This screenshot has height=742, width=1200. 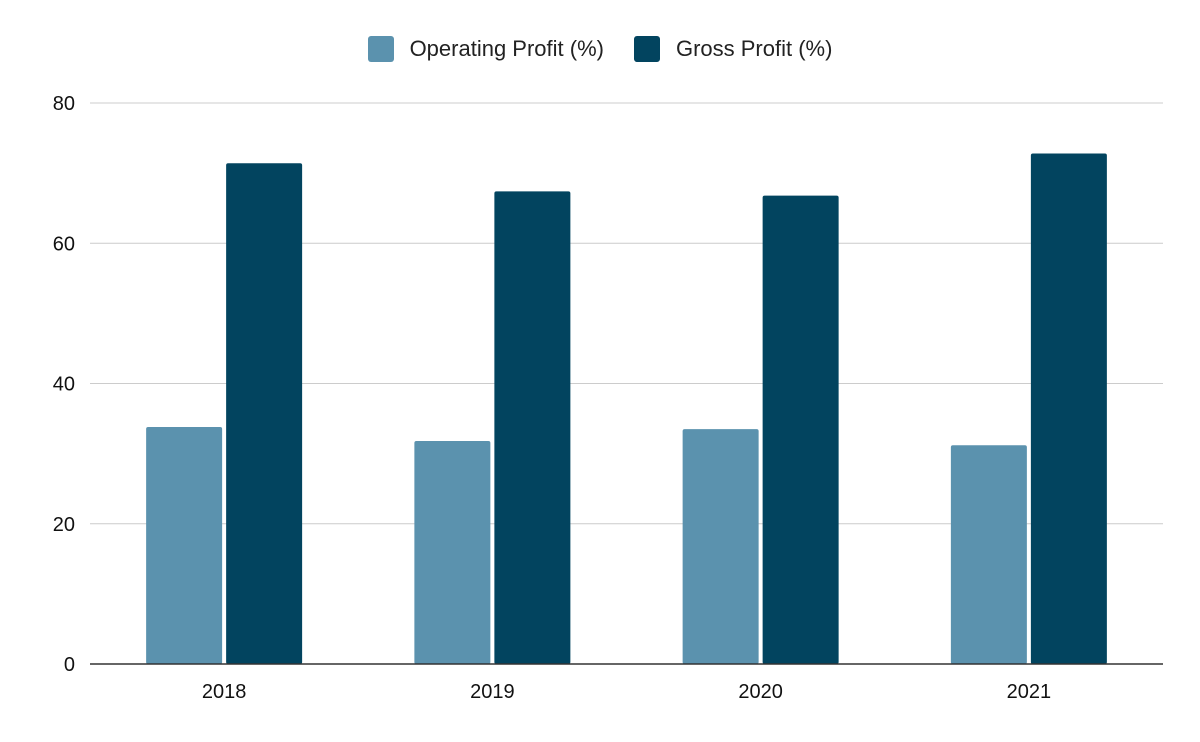 What do you see at coordinates (754, 48) in the screenshot?
I see `legend-label-gross-profit: Gross Profit (%)` at bounding box center [754, 48].